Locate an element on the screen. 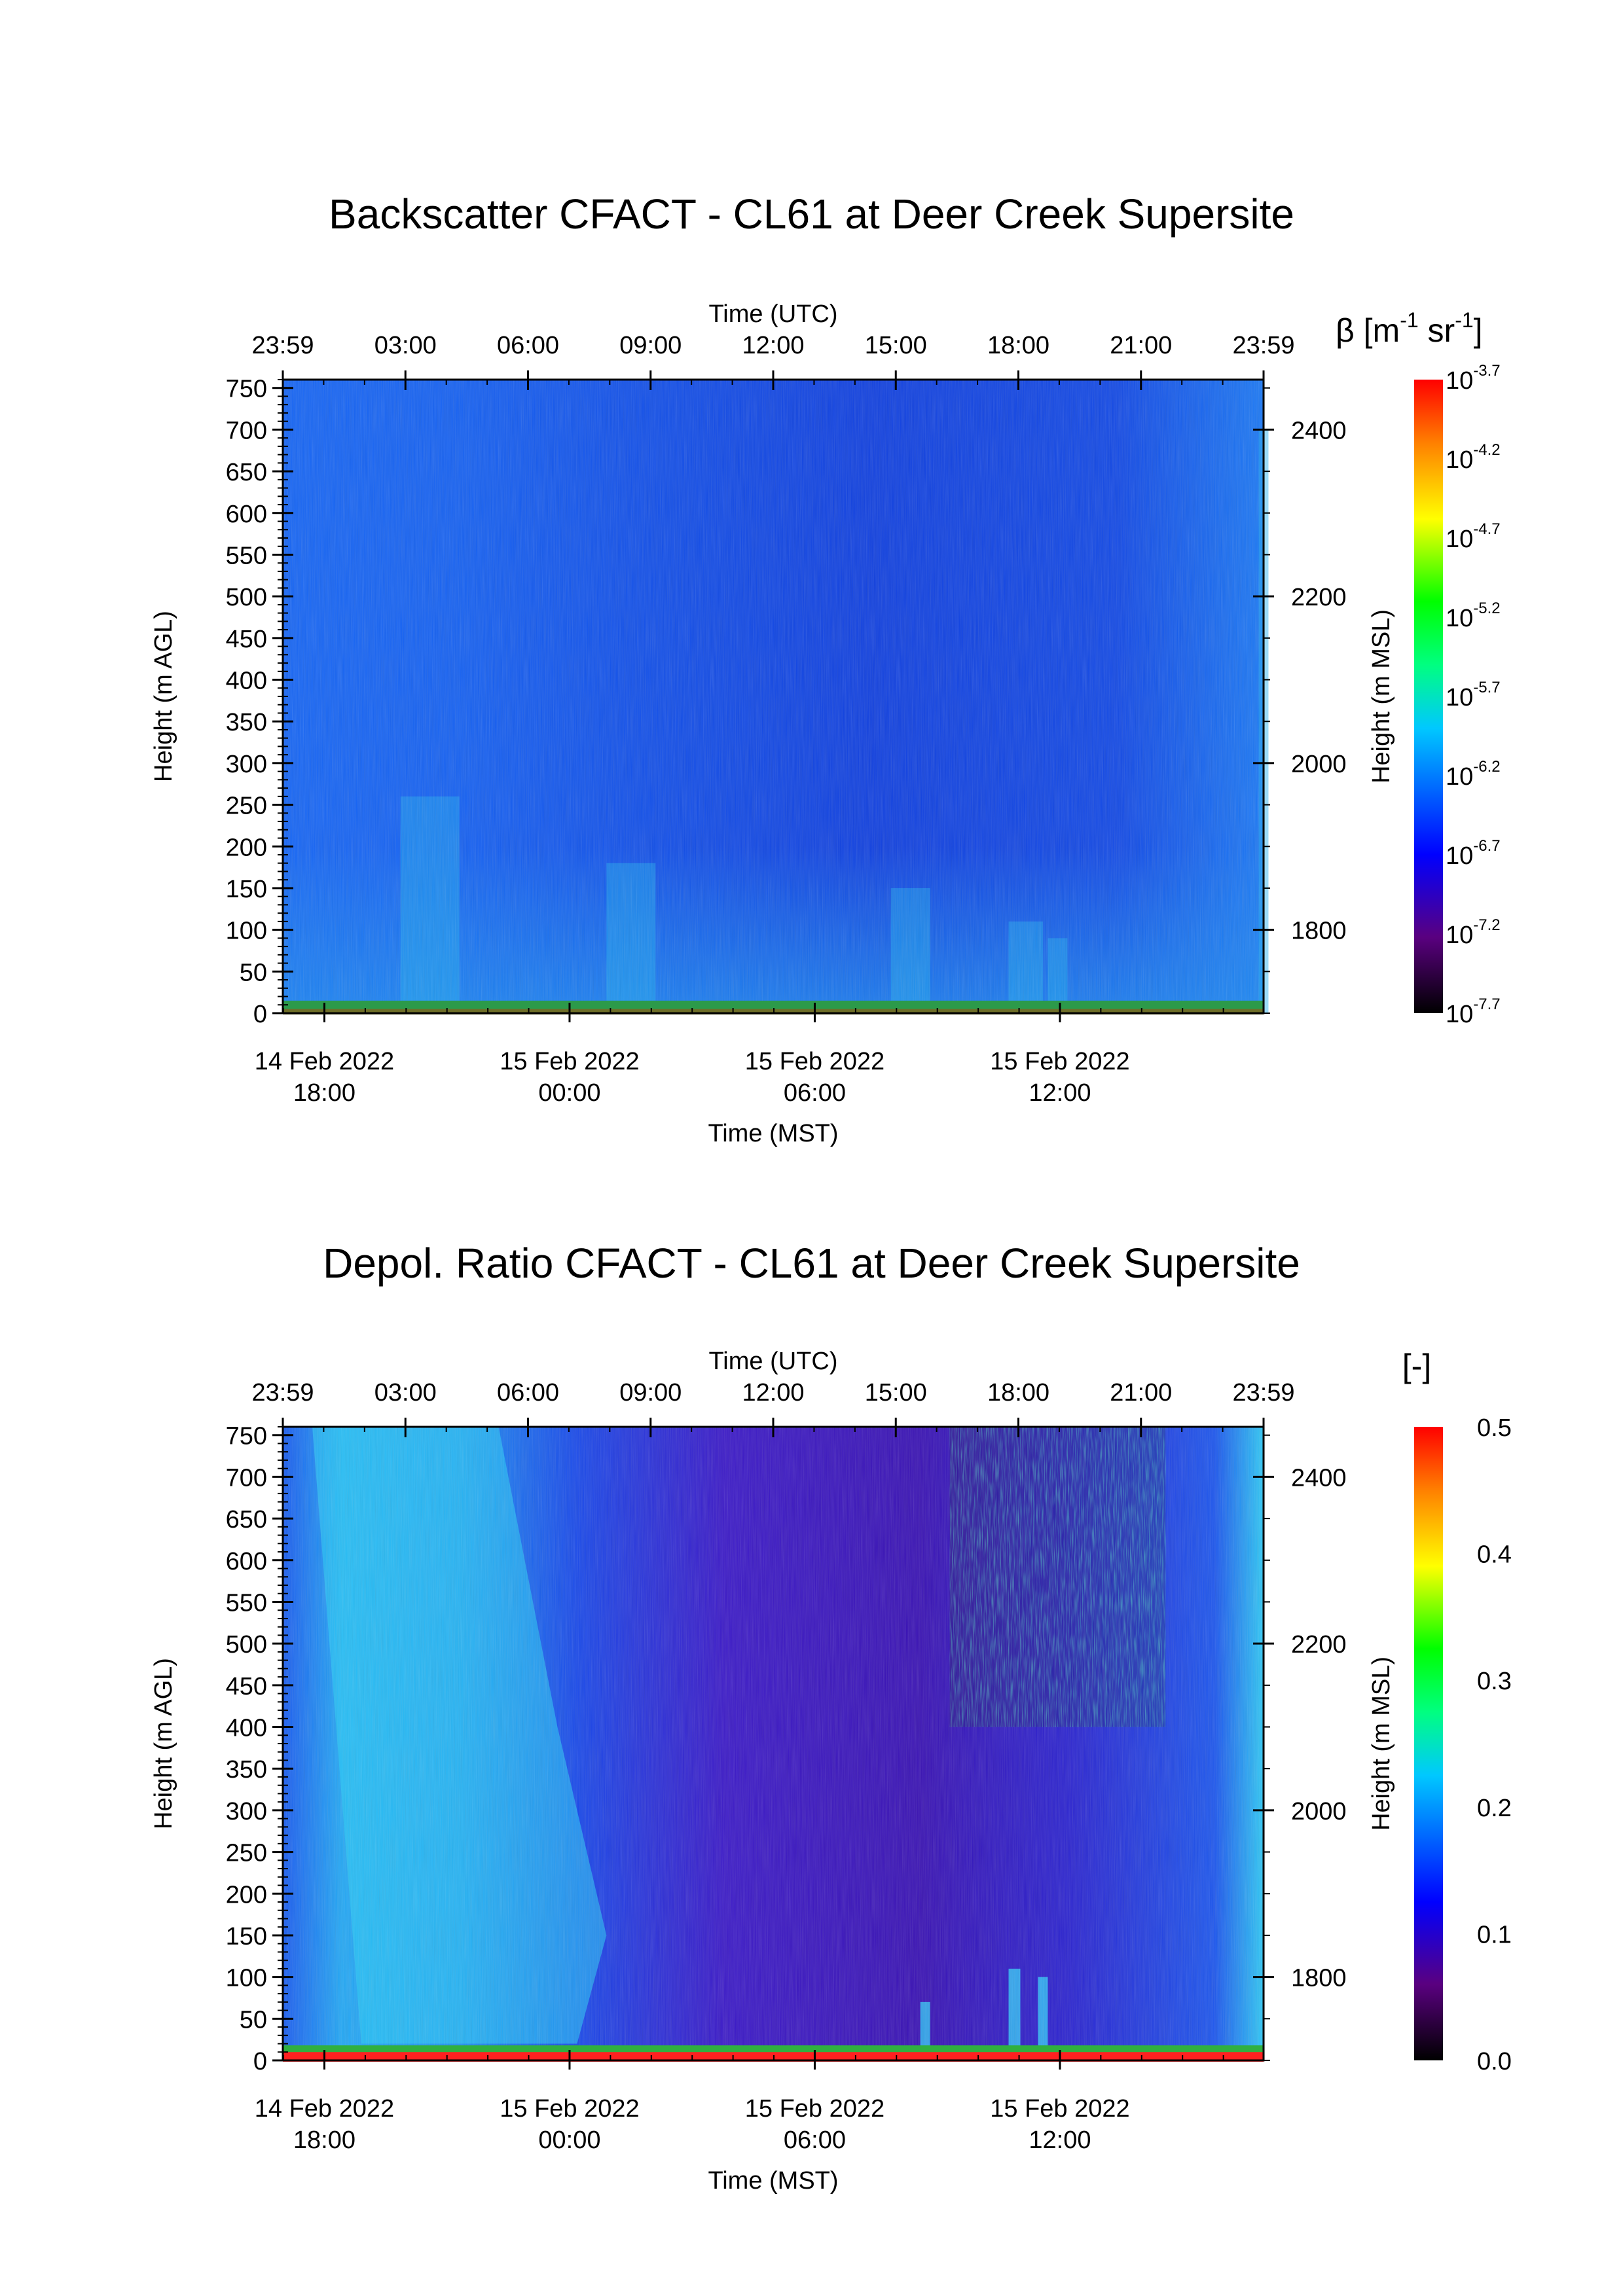  y-tick-label: 400 is located at coordinates (246, 682).